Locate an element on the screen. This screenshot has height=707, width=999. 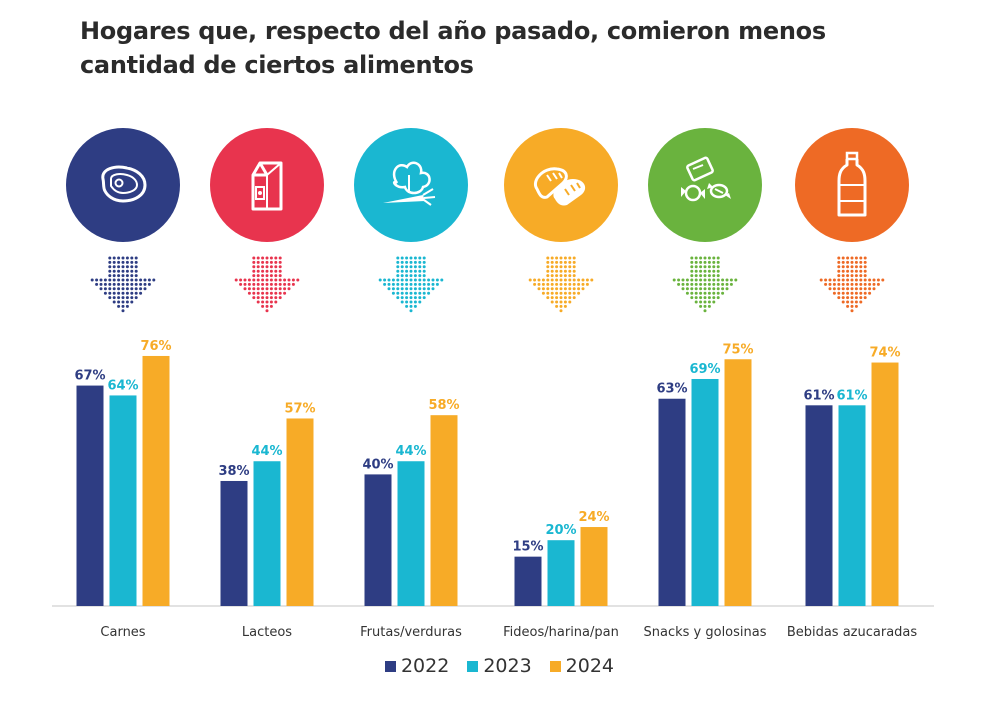
value-label: 67% is located at coordinates (89, 376).